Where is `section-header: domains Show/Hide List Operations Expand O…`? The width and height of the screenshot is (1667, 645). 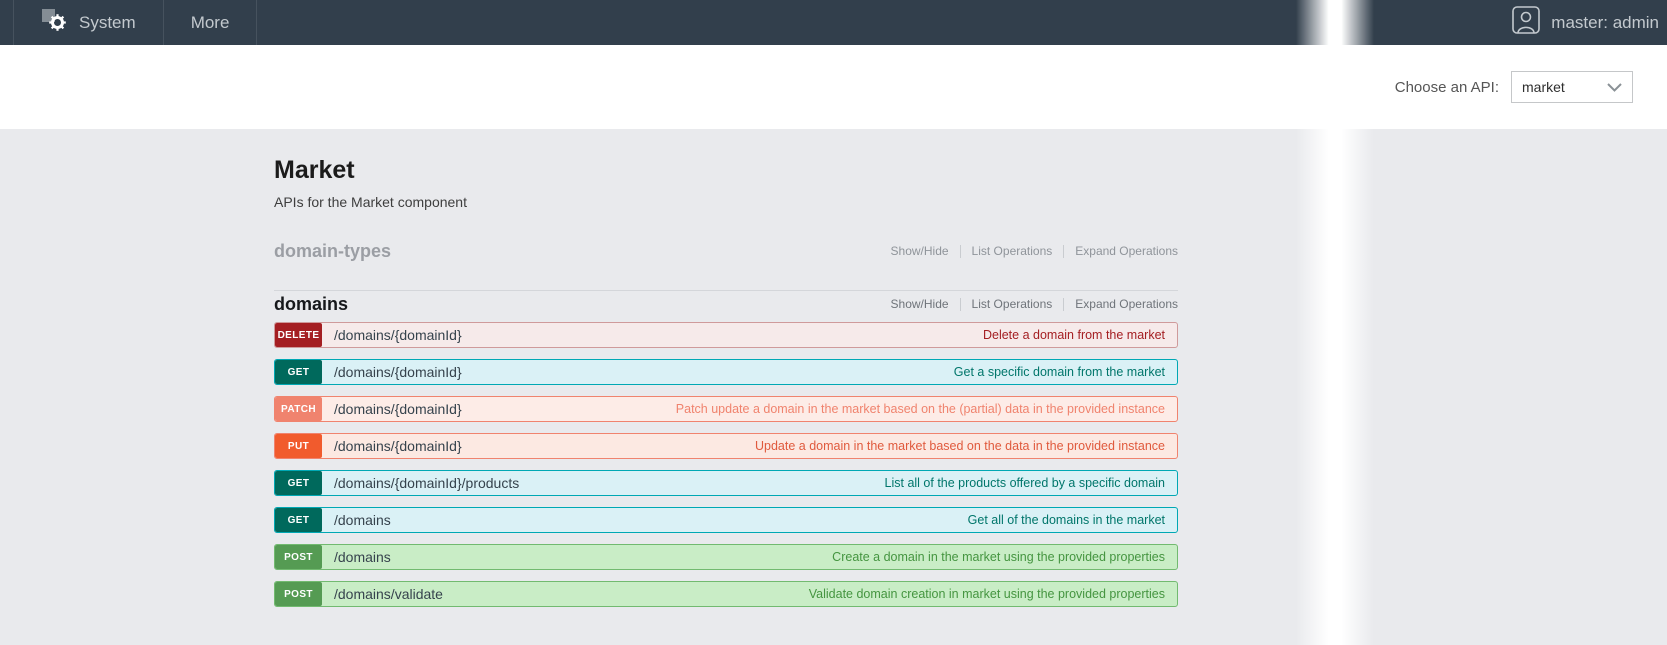 section-header: domains Show/Hide List Operations Expand O… is located at coordinates (726, 304).